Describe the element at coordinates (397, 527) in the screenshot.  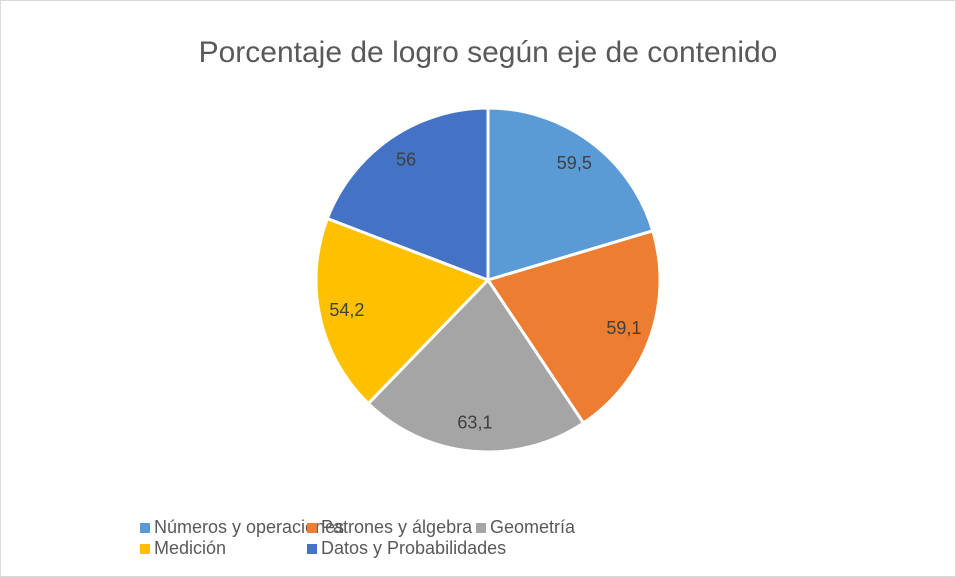
I see `legend-label: Patrones y álgebra` at that location.